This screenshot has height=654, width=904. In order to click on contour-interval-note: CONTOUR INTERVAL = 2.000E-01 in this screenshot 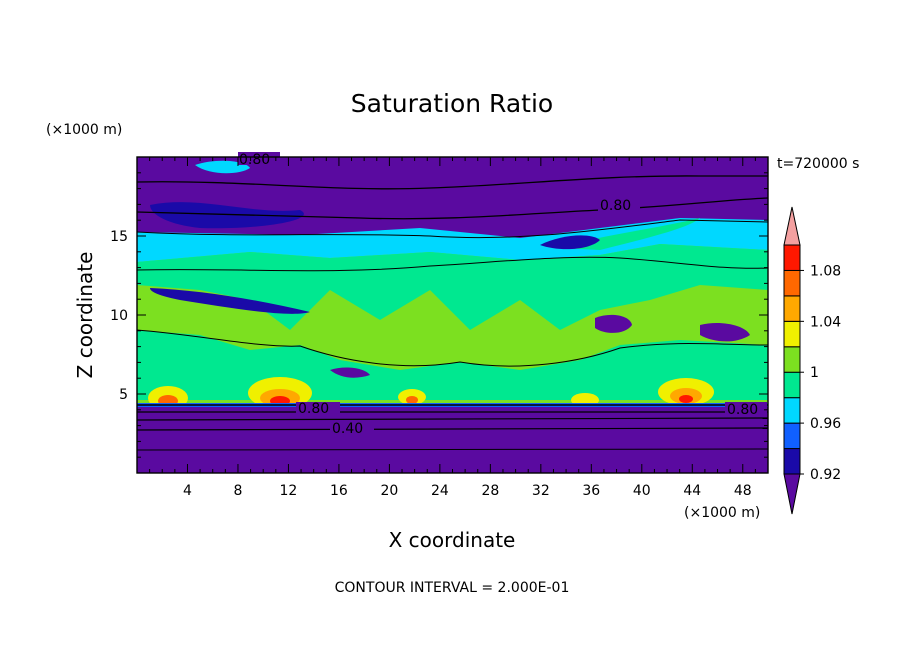, I will do `click(452, 588)`.